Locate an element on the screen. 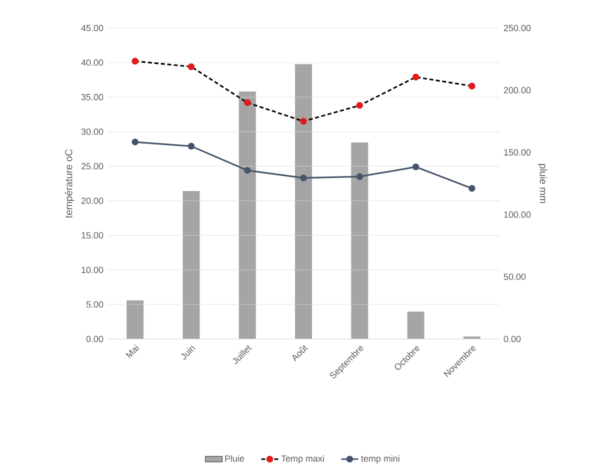 The width and height of the screenshot is (594, 467). y2-tick-label: 0.00 is located at coordinates (512, 339).